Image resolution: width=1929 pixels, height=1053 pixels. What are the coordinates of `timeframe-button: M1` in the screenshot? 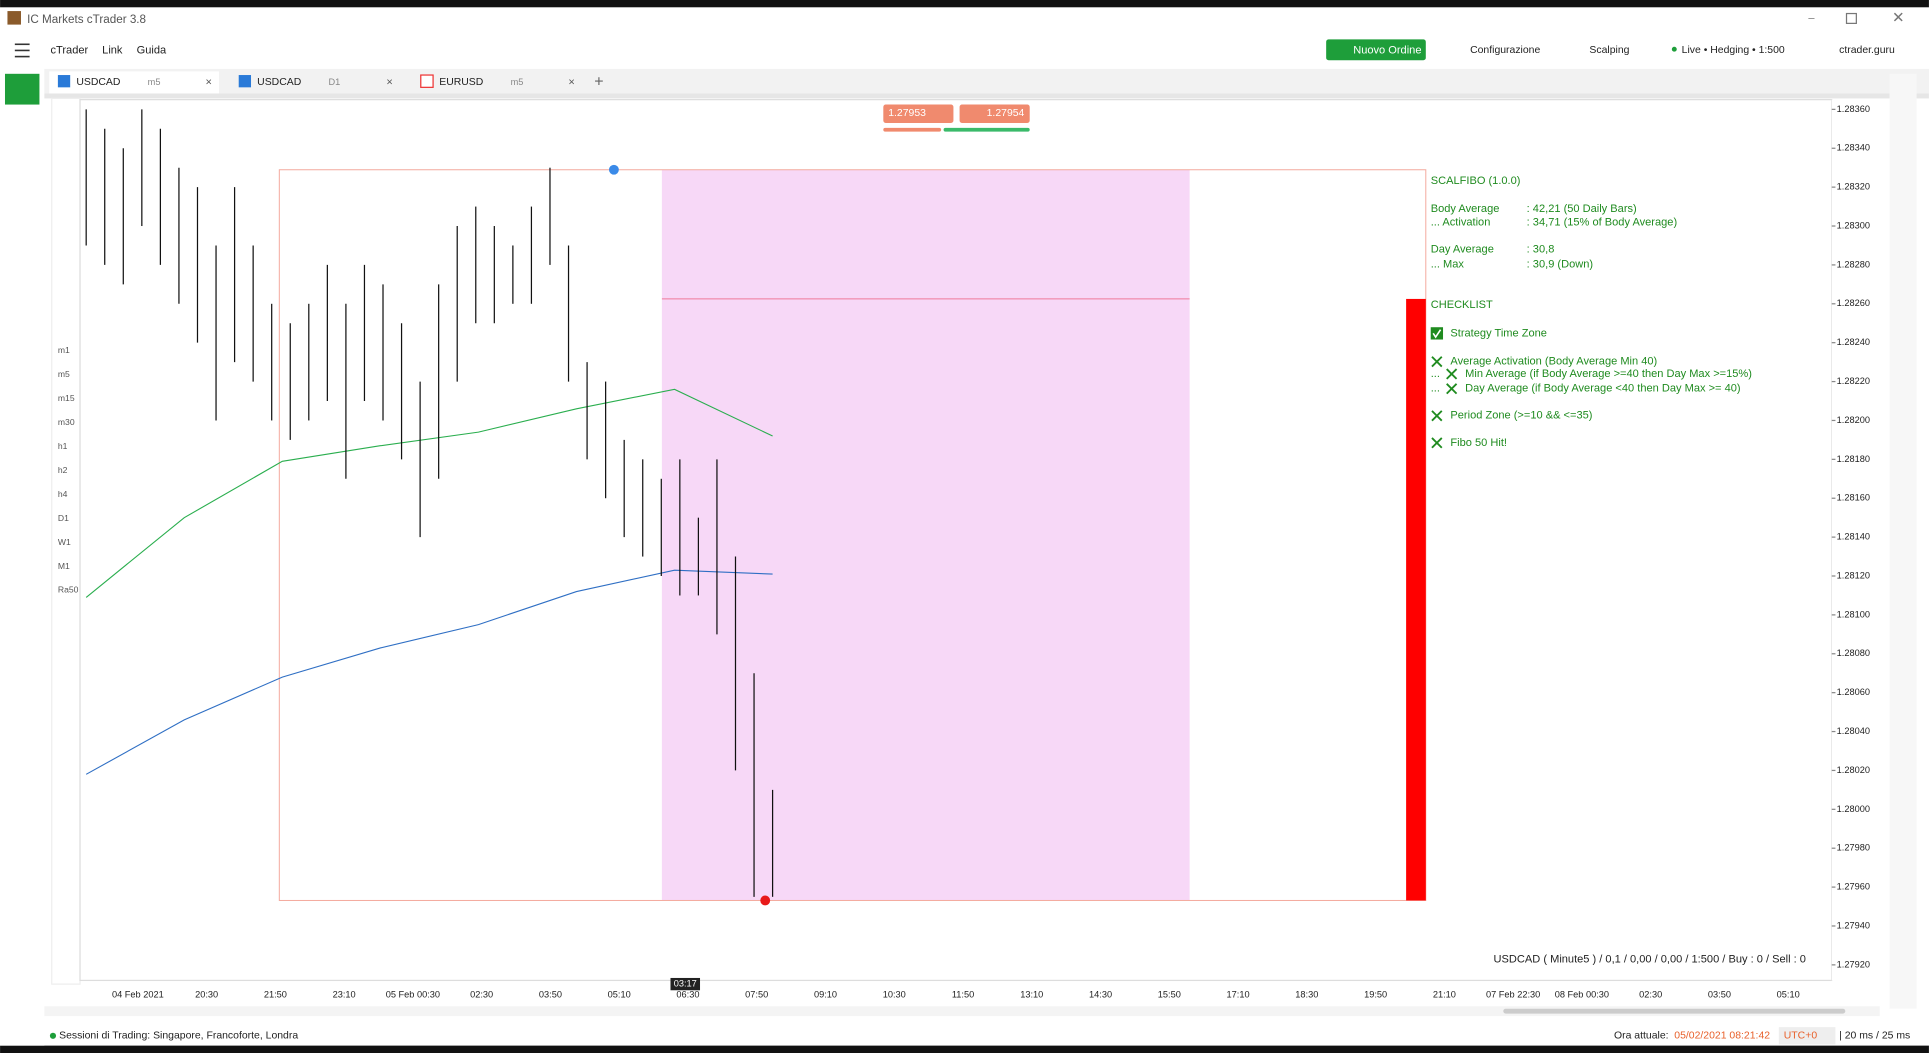 It's located at (64, 566).